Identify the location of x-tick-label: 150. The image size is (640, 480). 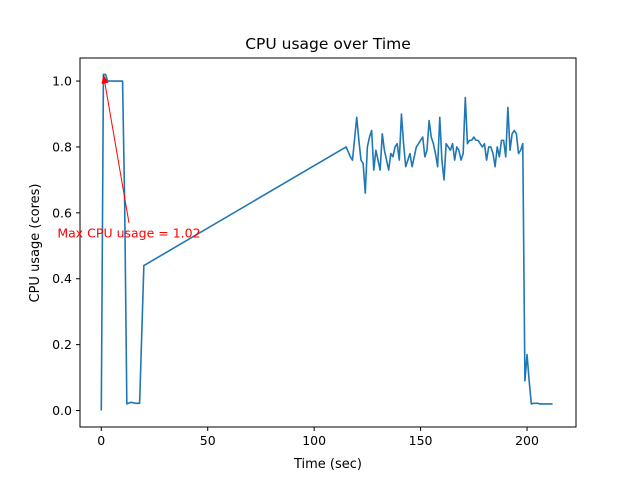
(421, 440).